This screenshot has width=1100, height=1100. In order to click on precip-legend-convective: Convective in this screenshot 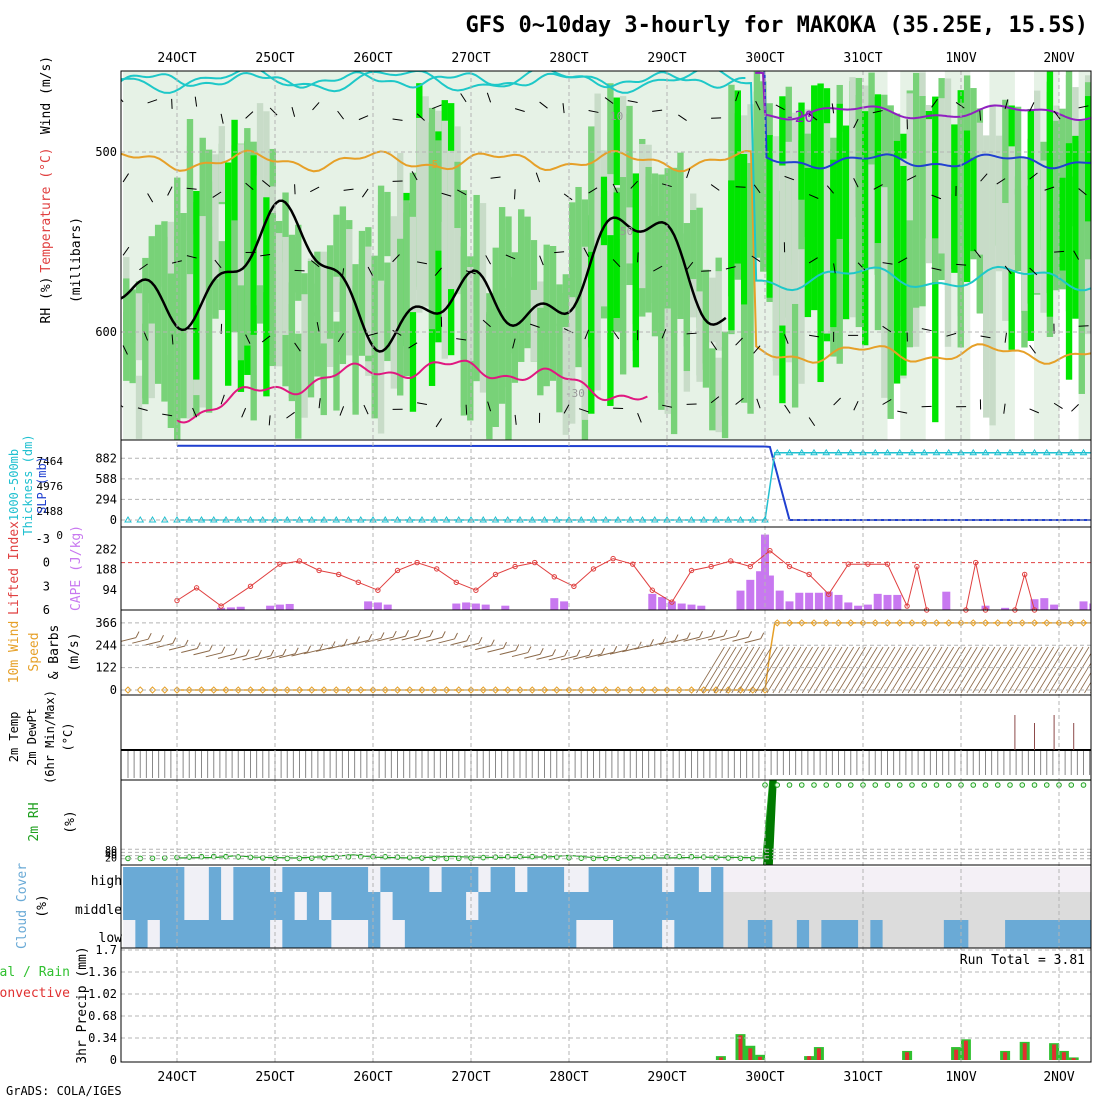, I will do `click(35, 993)`.